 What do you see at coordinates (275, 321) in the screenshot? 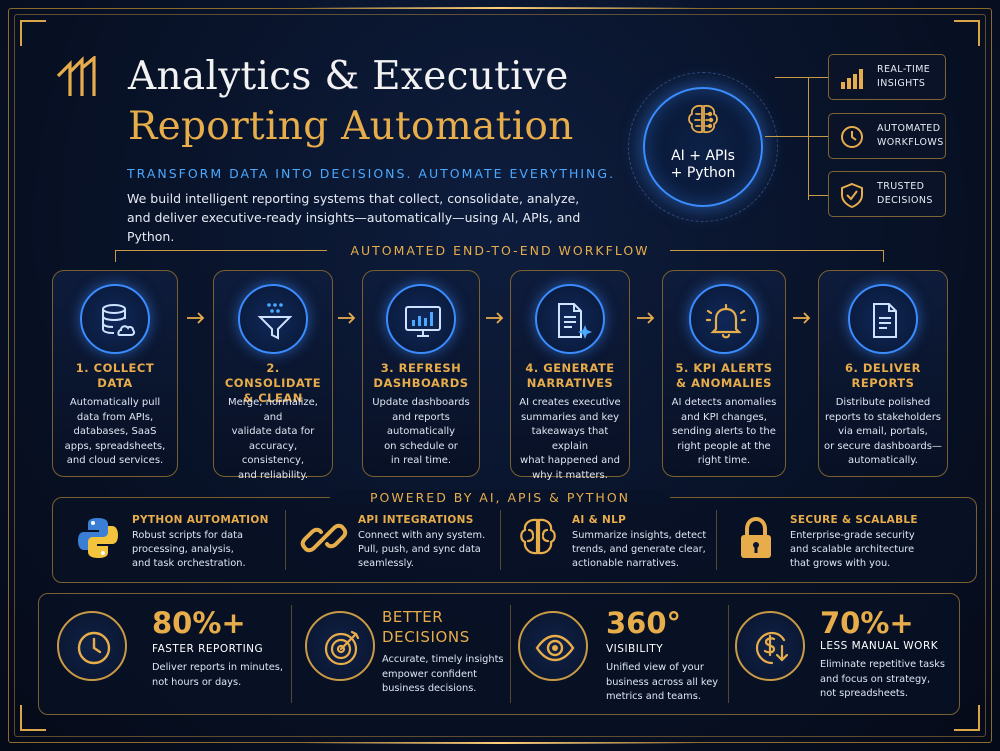
I see `funnel-icon` at bounding box center [275, 321].